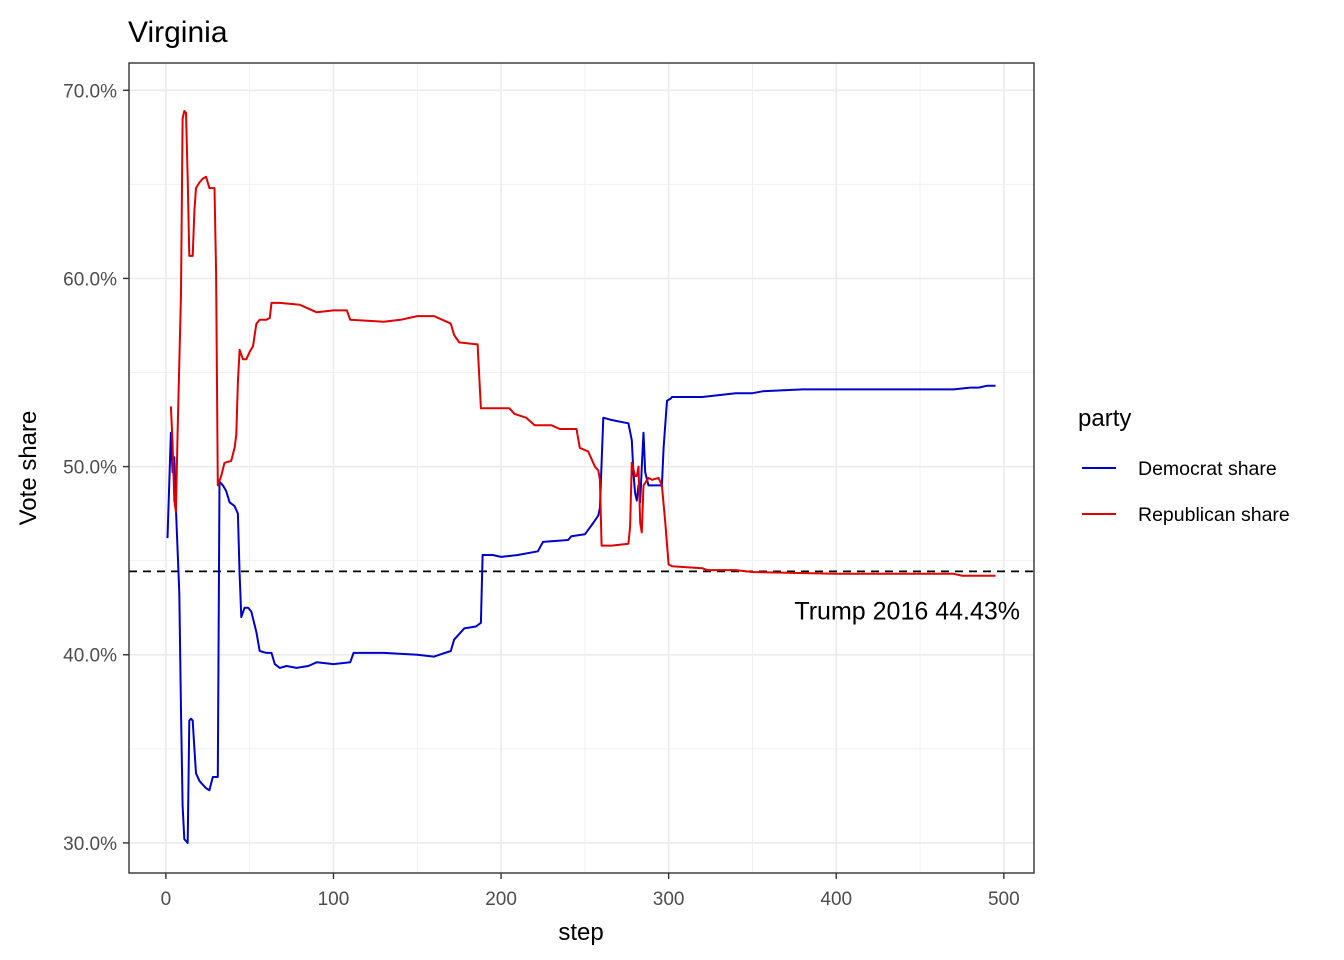  I want to click on y-tick-label: 30.0%, so click(90, 844).